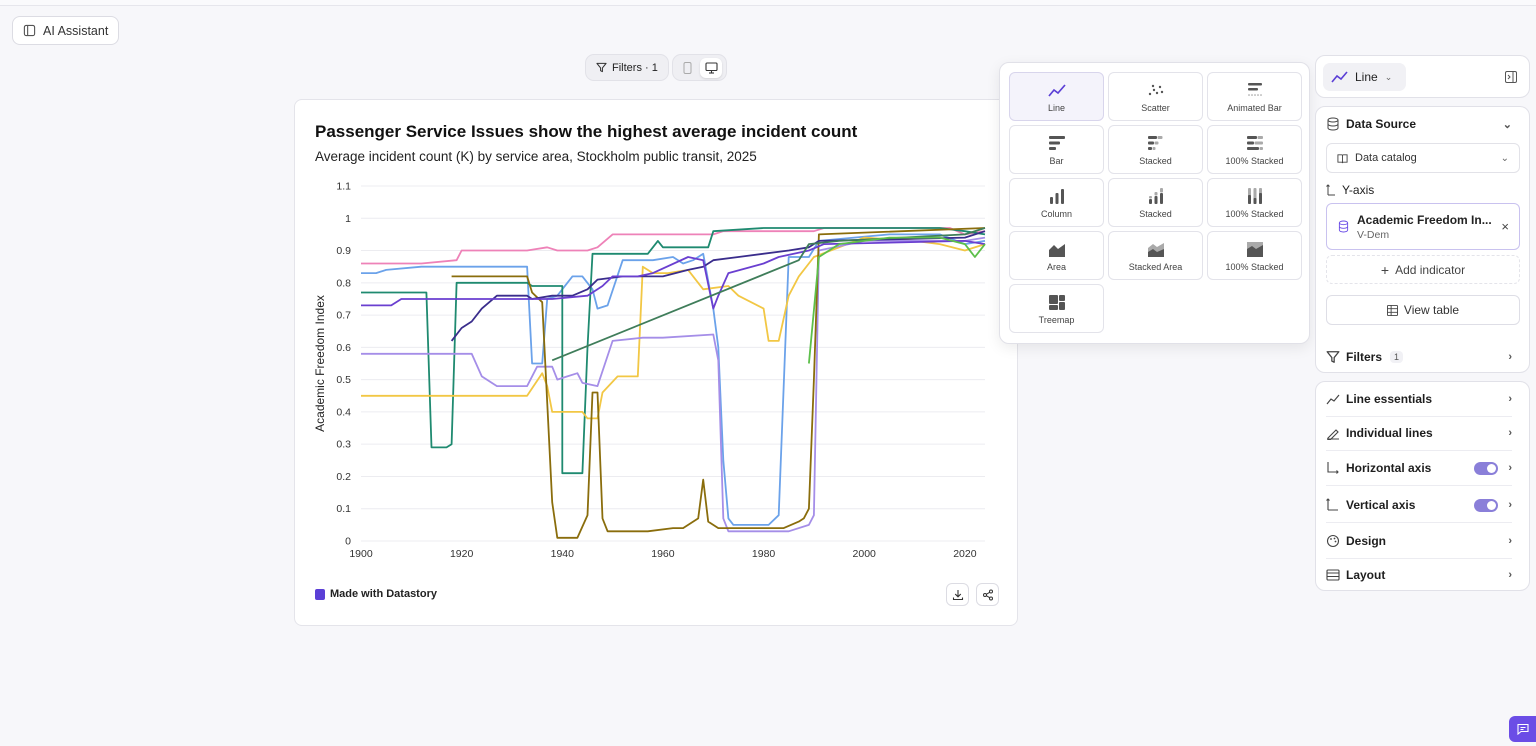 This screenshot has height=746, width=1536. Describe the element at coordinates (1333, 575) in the screenshot. I see `layout-icon` at that location.